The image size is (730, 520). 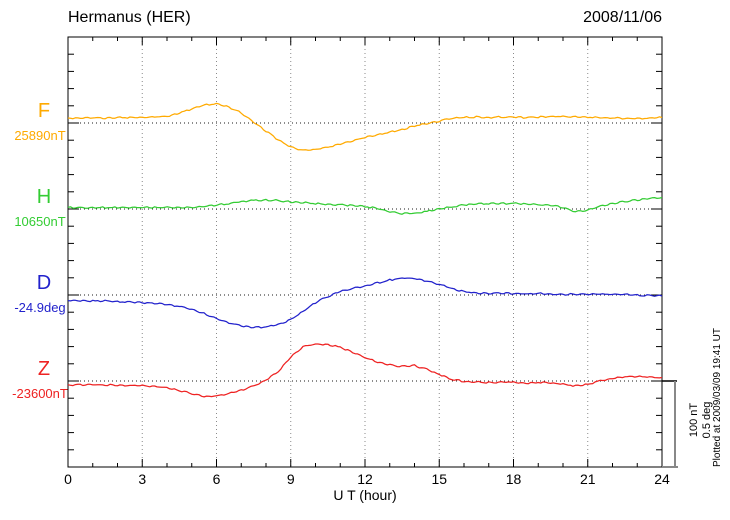 What do you see at coordinates (717, 397) in the screenshot?
I see `plotted-at-note: Plotted at 2009/03/09 19:41 UT` at bounding box center [717, 397].